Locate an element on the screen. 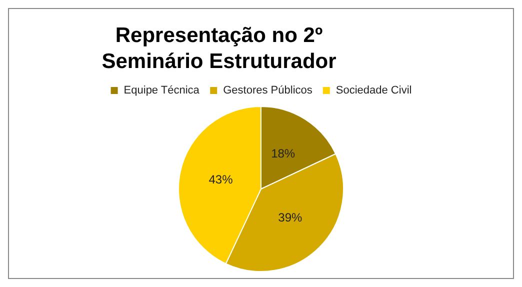 This screenshot has width=522, height=287. legend-label: Gestores Públicos is located at coordinates (268, 90).